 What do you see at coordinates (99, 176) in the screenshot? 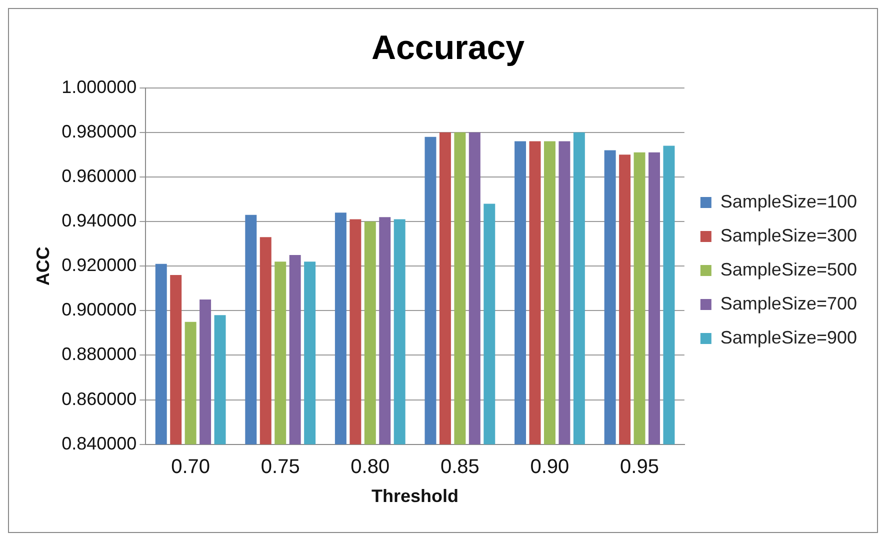
I see `y-tick-label: 0.960000` at bounding box center [99, 176].